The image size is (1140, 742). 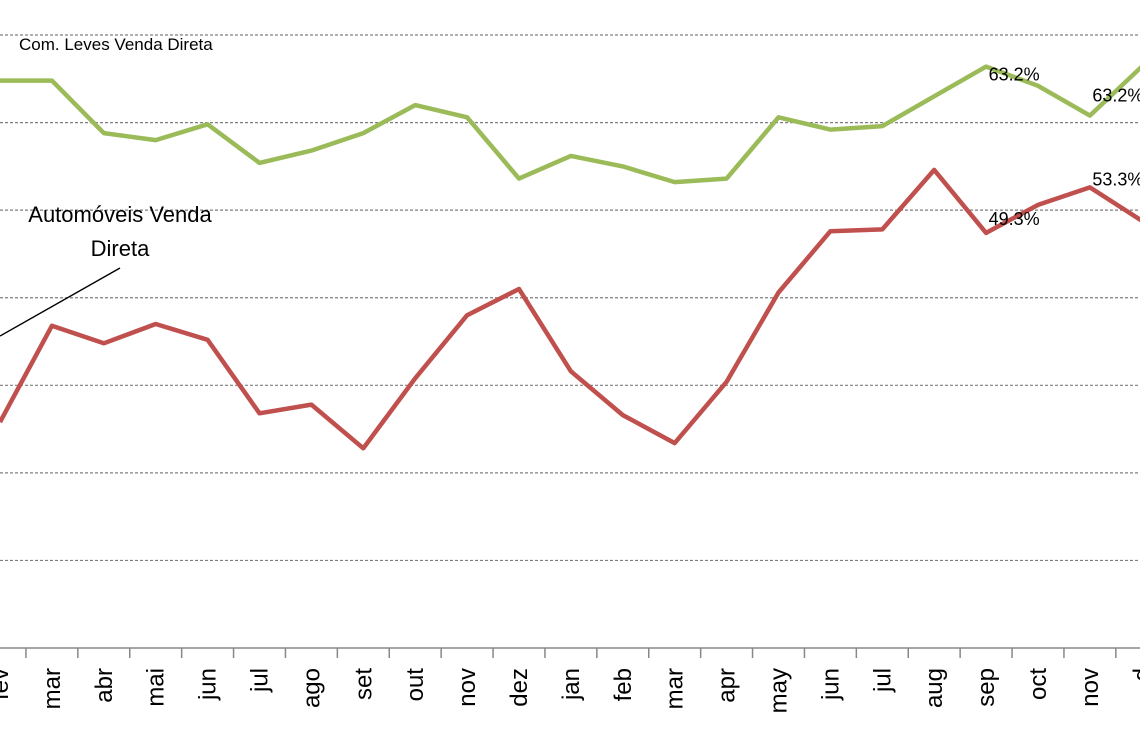 I want to click on automoveis-series-label: Automóveis Venda Direta, so click(x=120, y=232).